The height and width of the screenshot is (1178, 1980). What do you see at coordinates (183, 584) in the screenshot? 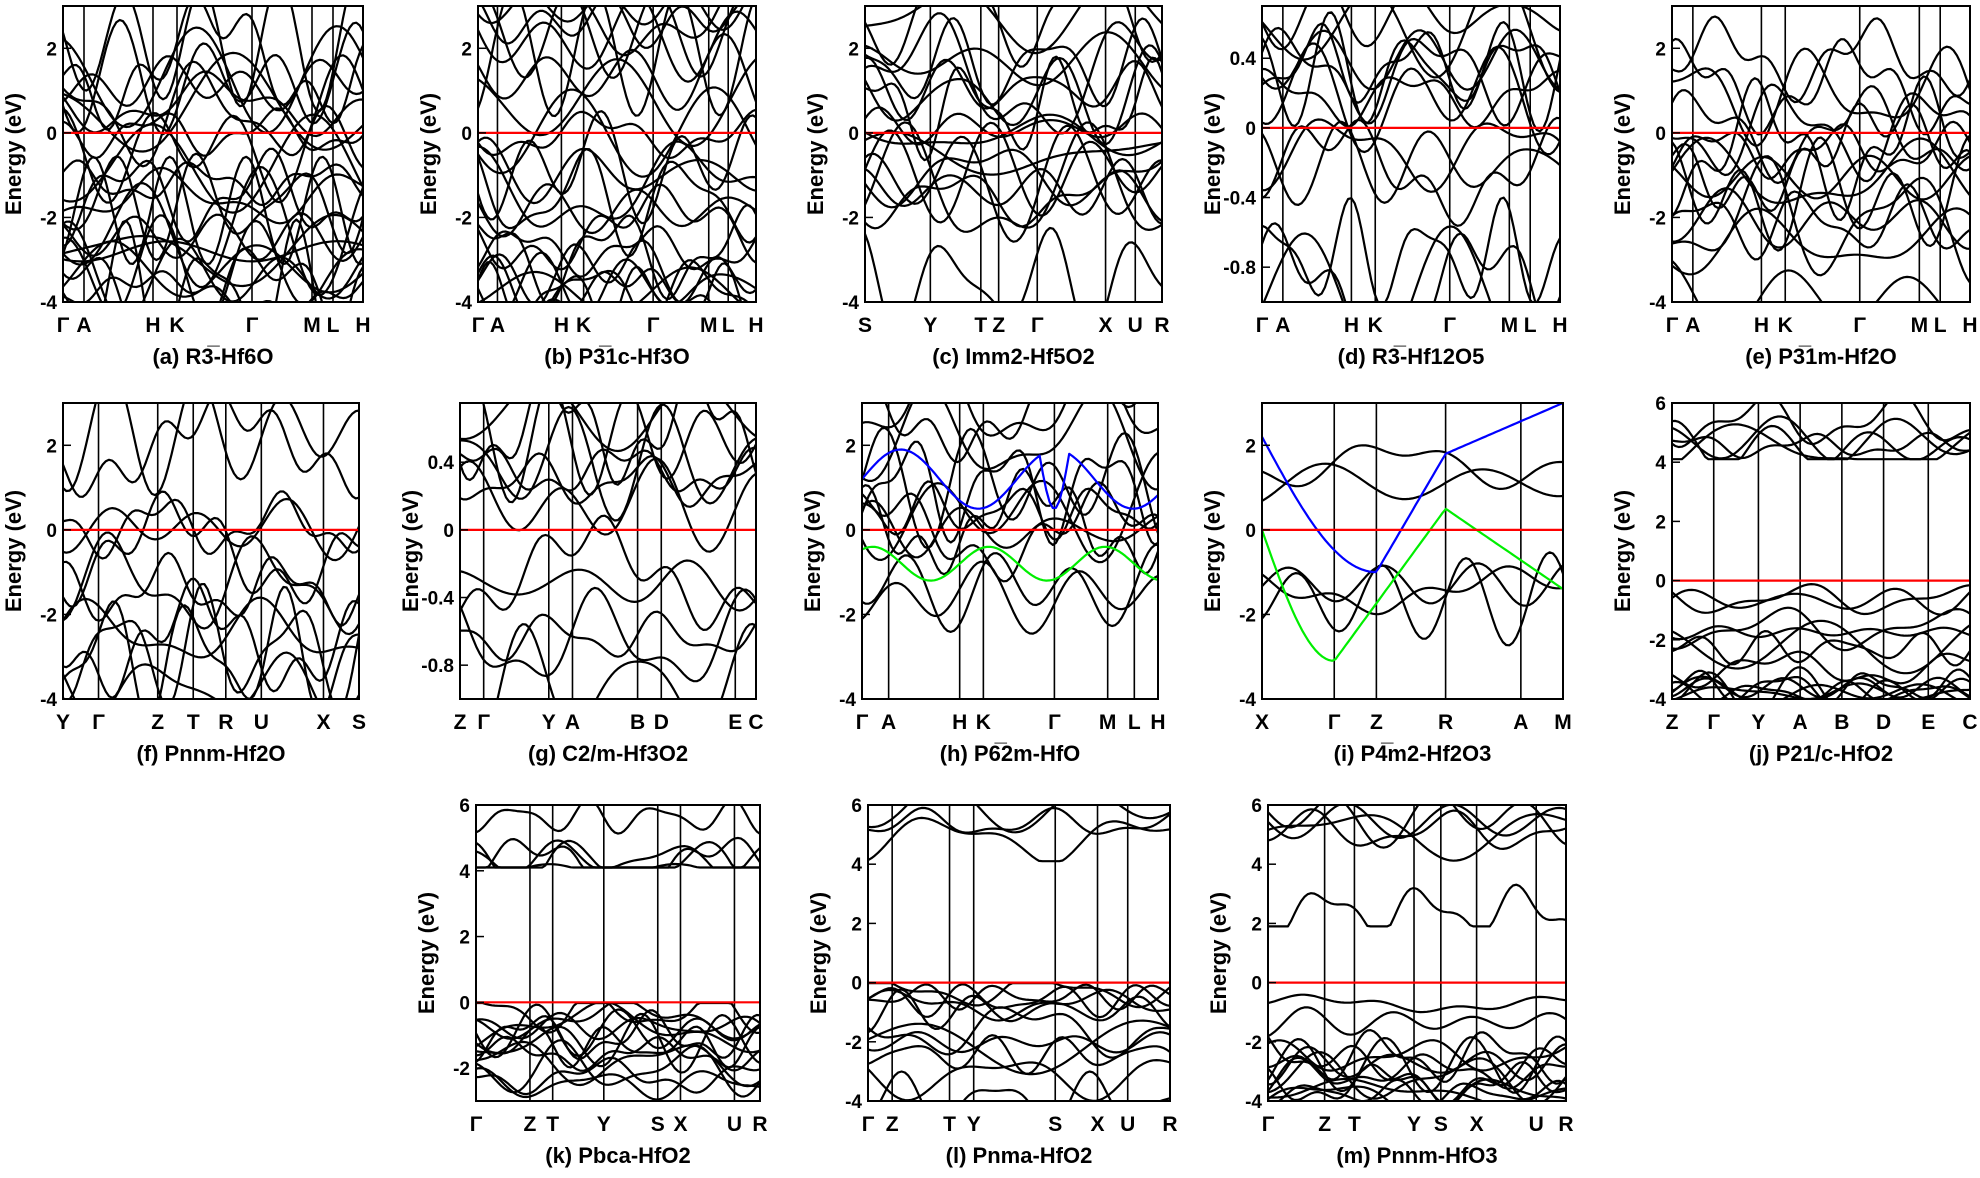
I see `band-panel: -4 -2 0 2 Y Γ Z T R U X S Energy (eV) (f) Pnnm-Hf2O` at bounding box center [183, 584].